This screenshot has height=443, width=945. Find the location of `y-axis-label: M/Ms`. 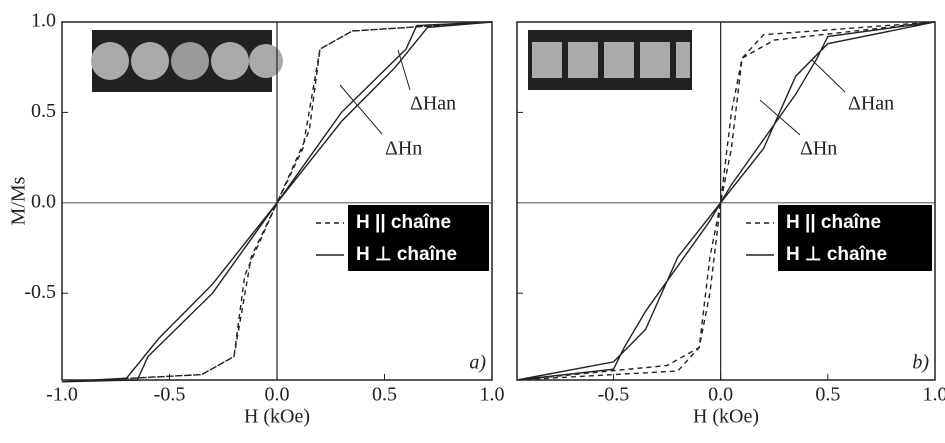

y-axis-label: M/Ms is located at coordinates (19, 200).